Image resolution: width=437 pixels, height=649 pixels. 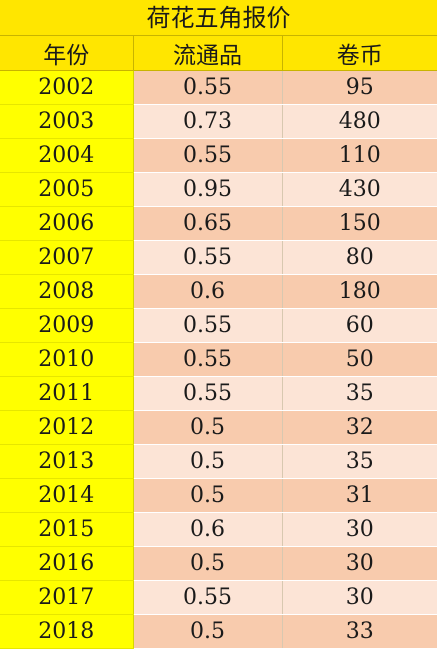 I want to click on year-cell: 2012, so click(x=67, y=427).